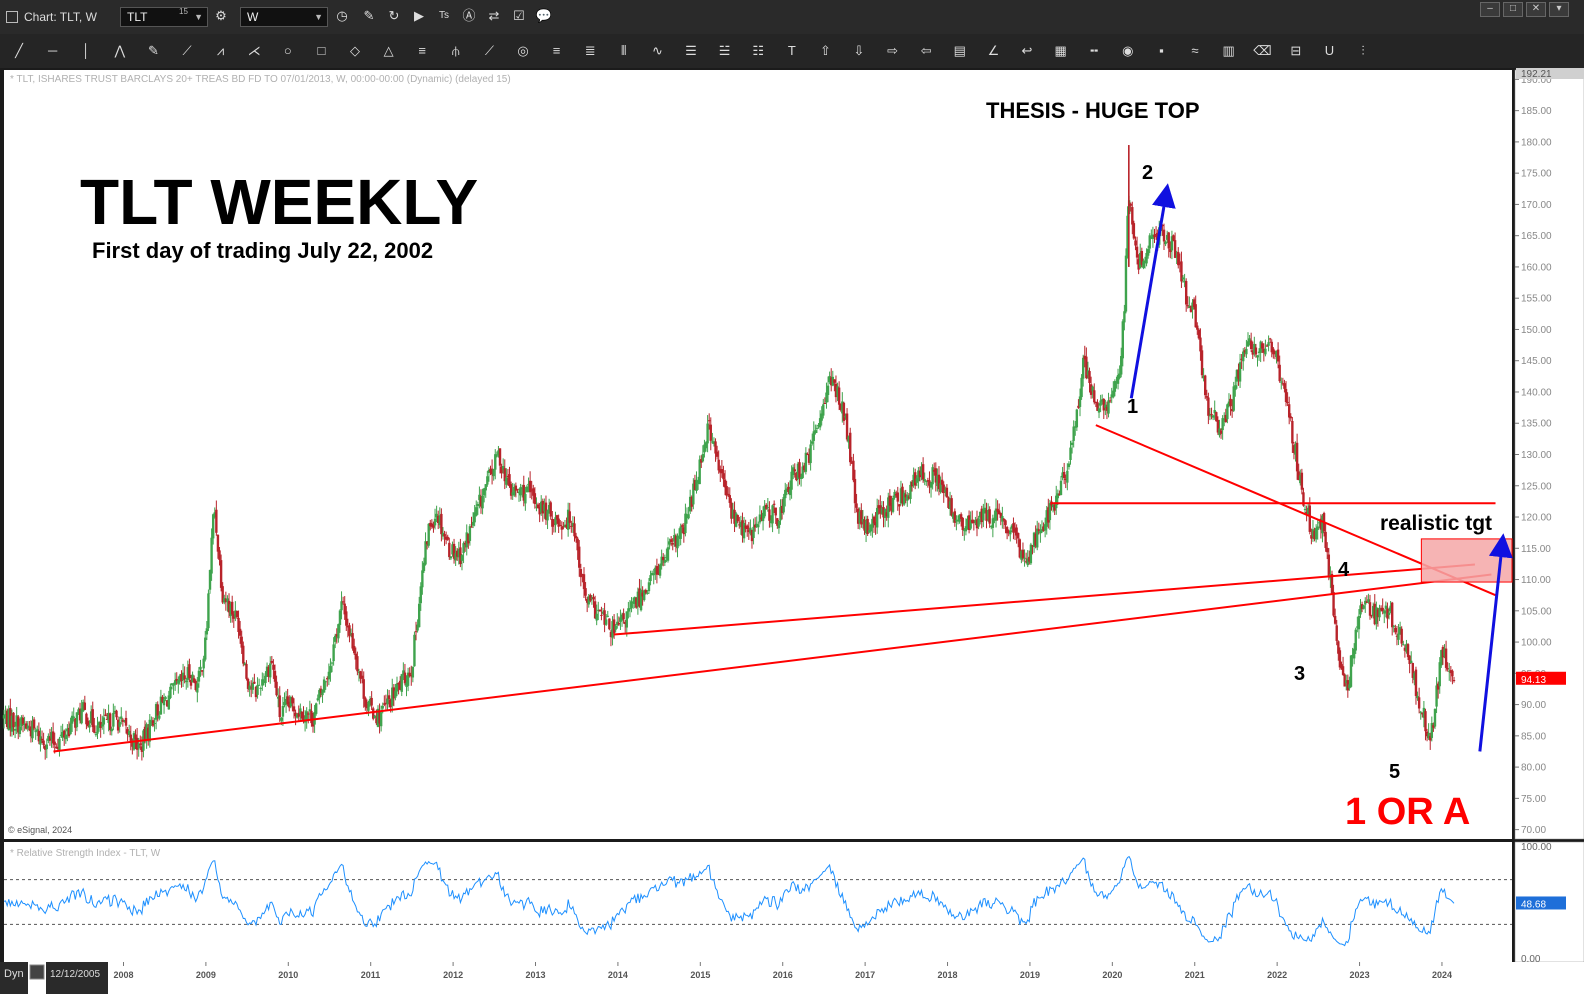 Image resolution: width=1584 pixels, height=994 pixels. What do you see at coordinates (394, 15) in the screenshot?
I see `refresh-icon: ↻` at bounding box center [394, 15].